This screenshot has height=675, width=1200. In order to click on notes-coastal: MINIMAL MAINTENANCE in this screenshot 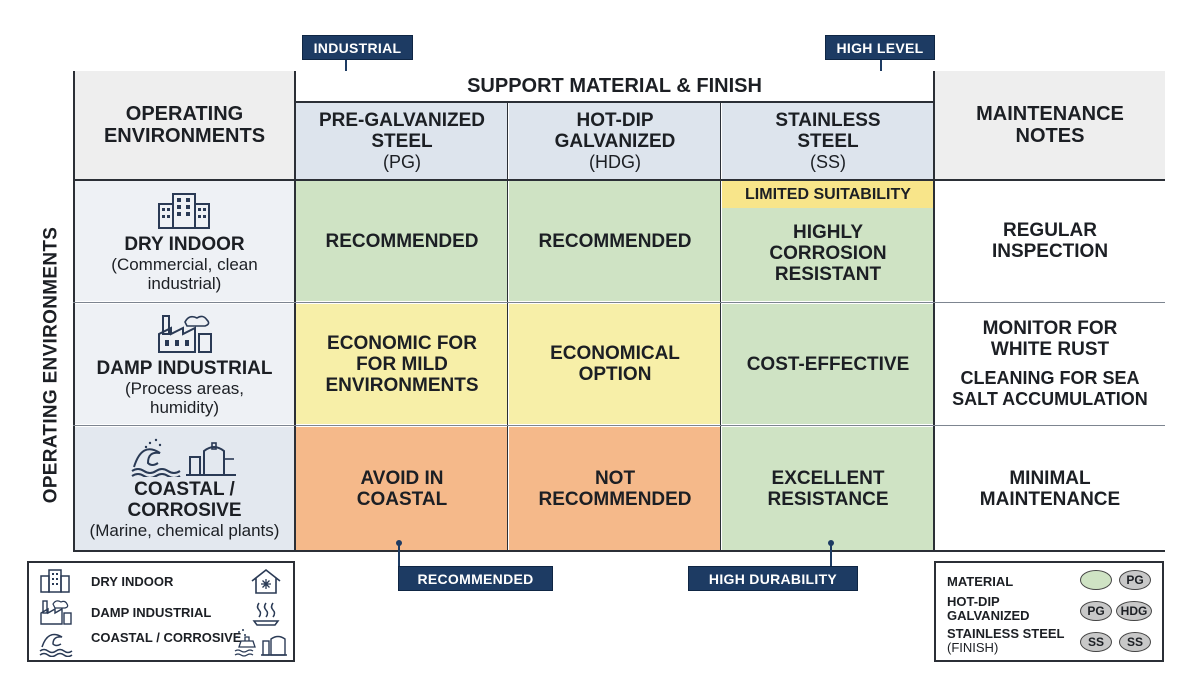, I will do `click(1050, 488)`.